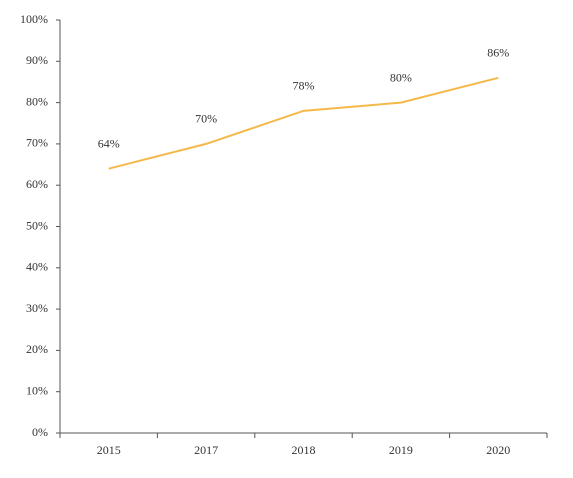  Describe the element at coordinates (37, 101) in the screenshot. I see `y-tick-label: 80%` at that location.